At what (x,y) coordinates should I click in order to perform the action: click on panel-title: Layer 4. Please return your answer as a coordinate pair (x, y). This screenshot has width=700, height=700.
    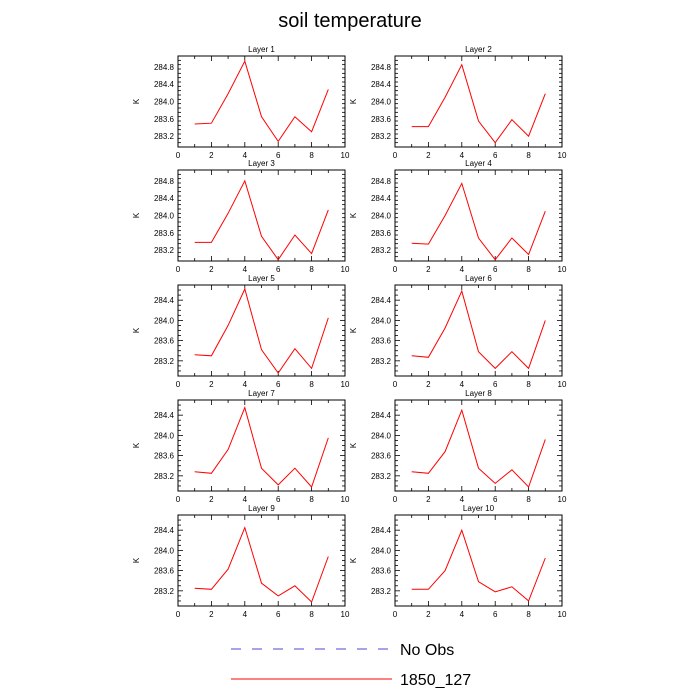
    Looking at the image, I should click on (478, 163).